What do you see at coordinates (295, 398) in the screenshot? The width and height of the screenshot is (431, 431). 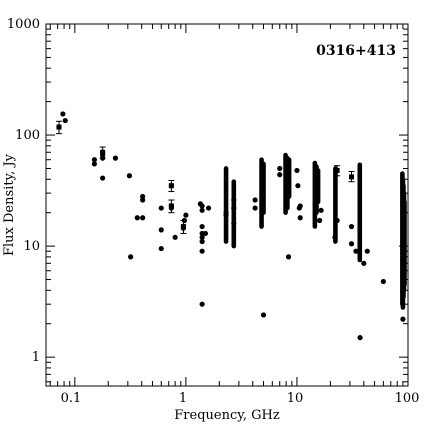 I see `x-tick-label-2: 10` at bounding box center [295, 398].